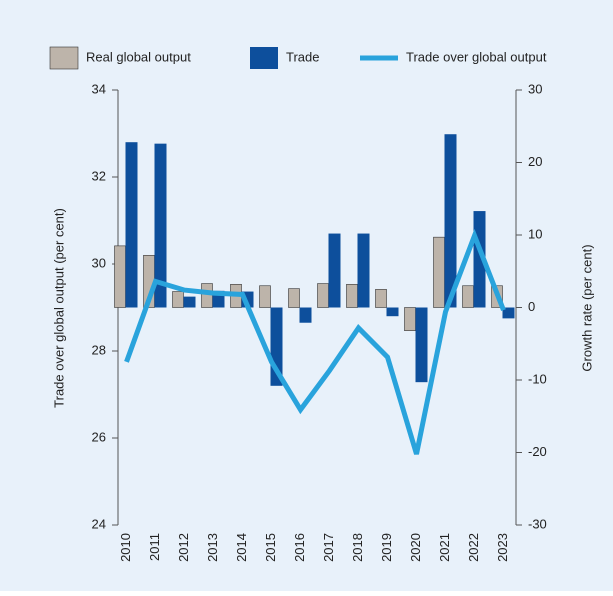 This screenshot has height=596, width=613. Describe the element at coordinates (154, 547) in the screenshot. I see `x-tick-label: 2011` at that location.